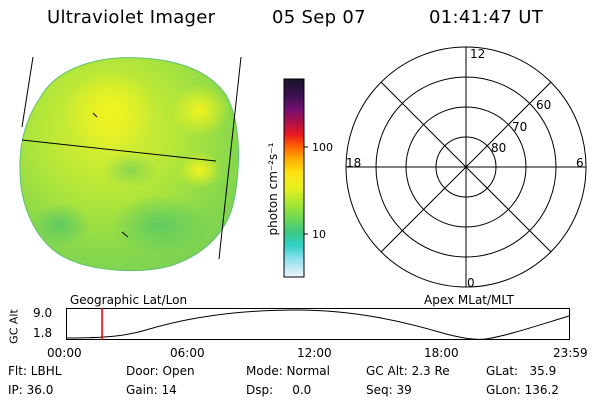 This screenshot has width=600, height=400. Describe the element at coordinates (35, 371) in the screenshot. I see `filter-readout: Flt: LBHL` at that location.